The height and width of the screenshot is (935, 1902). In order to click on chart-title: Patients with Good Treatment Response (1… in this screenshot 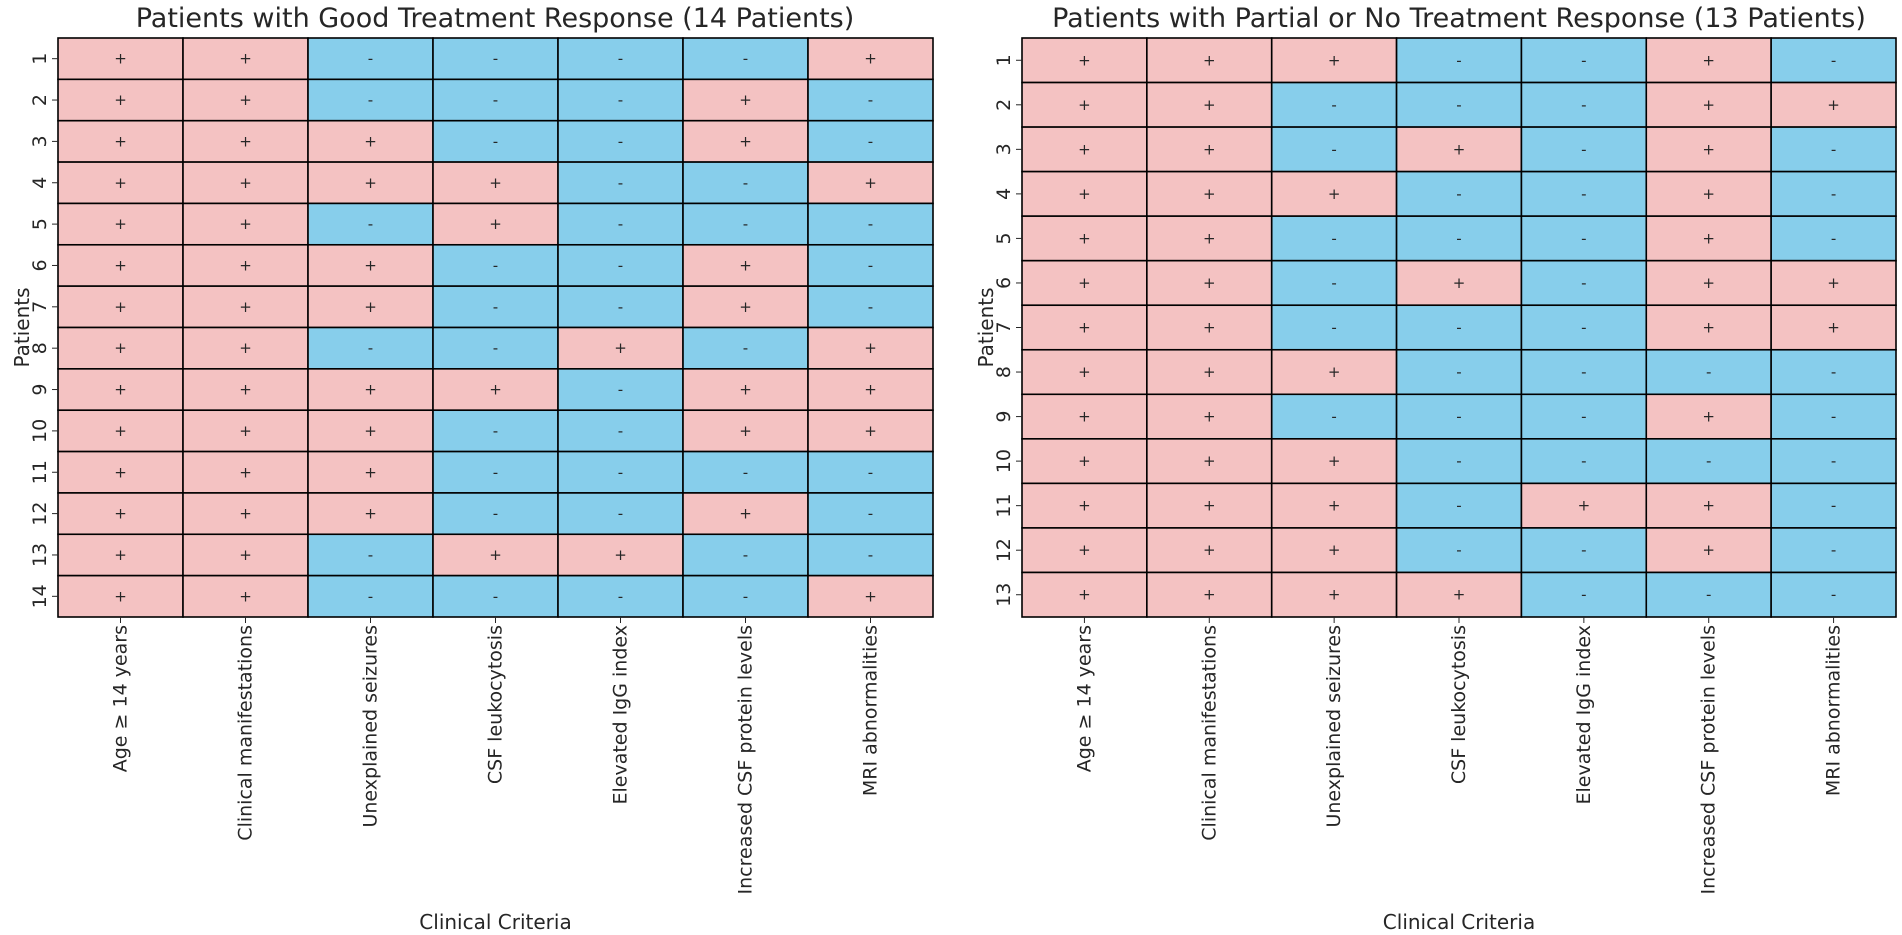, I will do `click(495, 18)`.